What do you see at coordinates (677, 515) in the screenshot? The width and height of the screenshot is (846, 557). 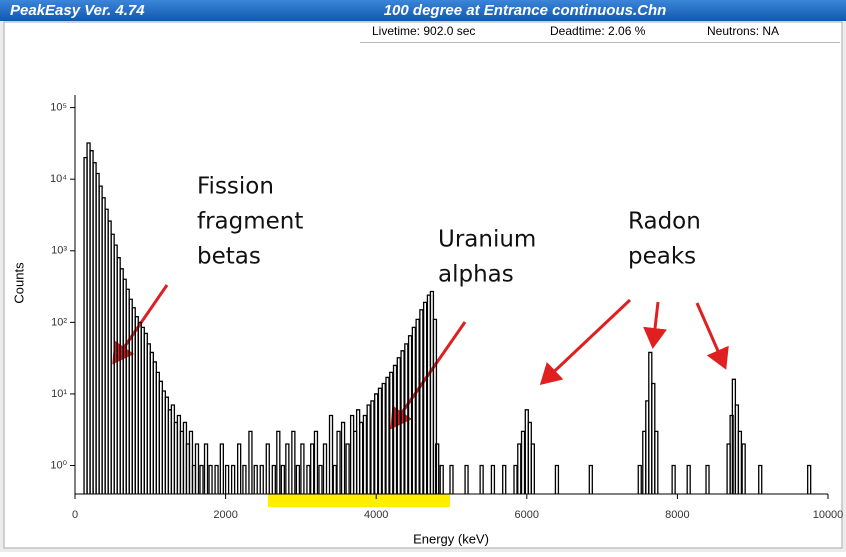 I see `x-tick-label: 8000` at bounding box center [677, 515].